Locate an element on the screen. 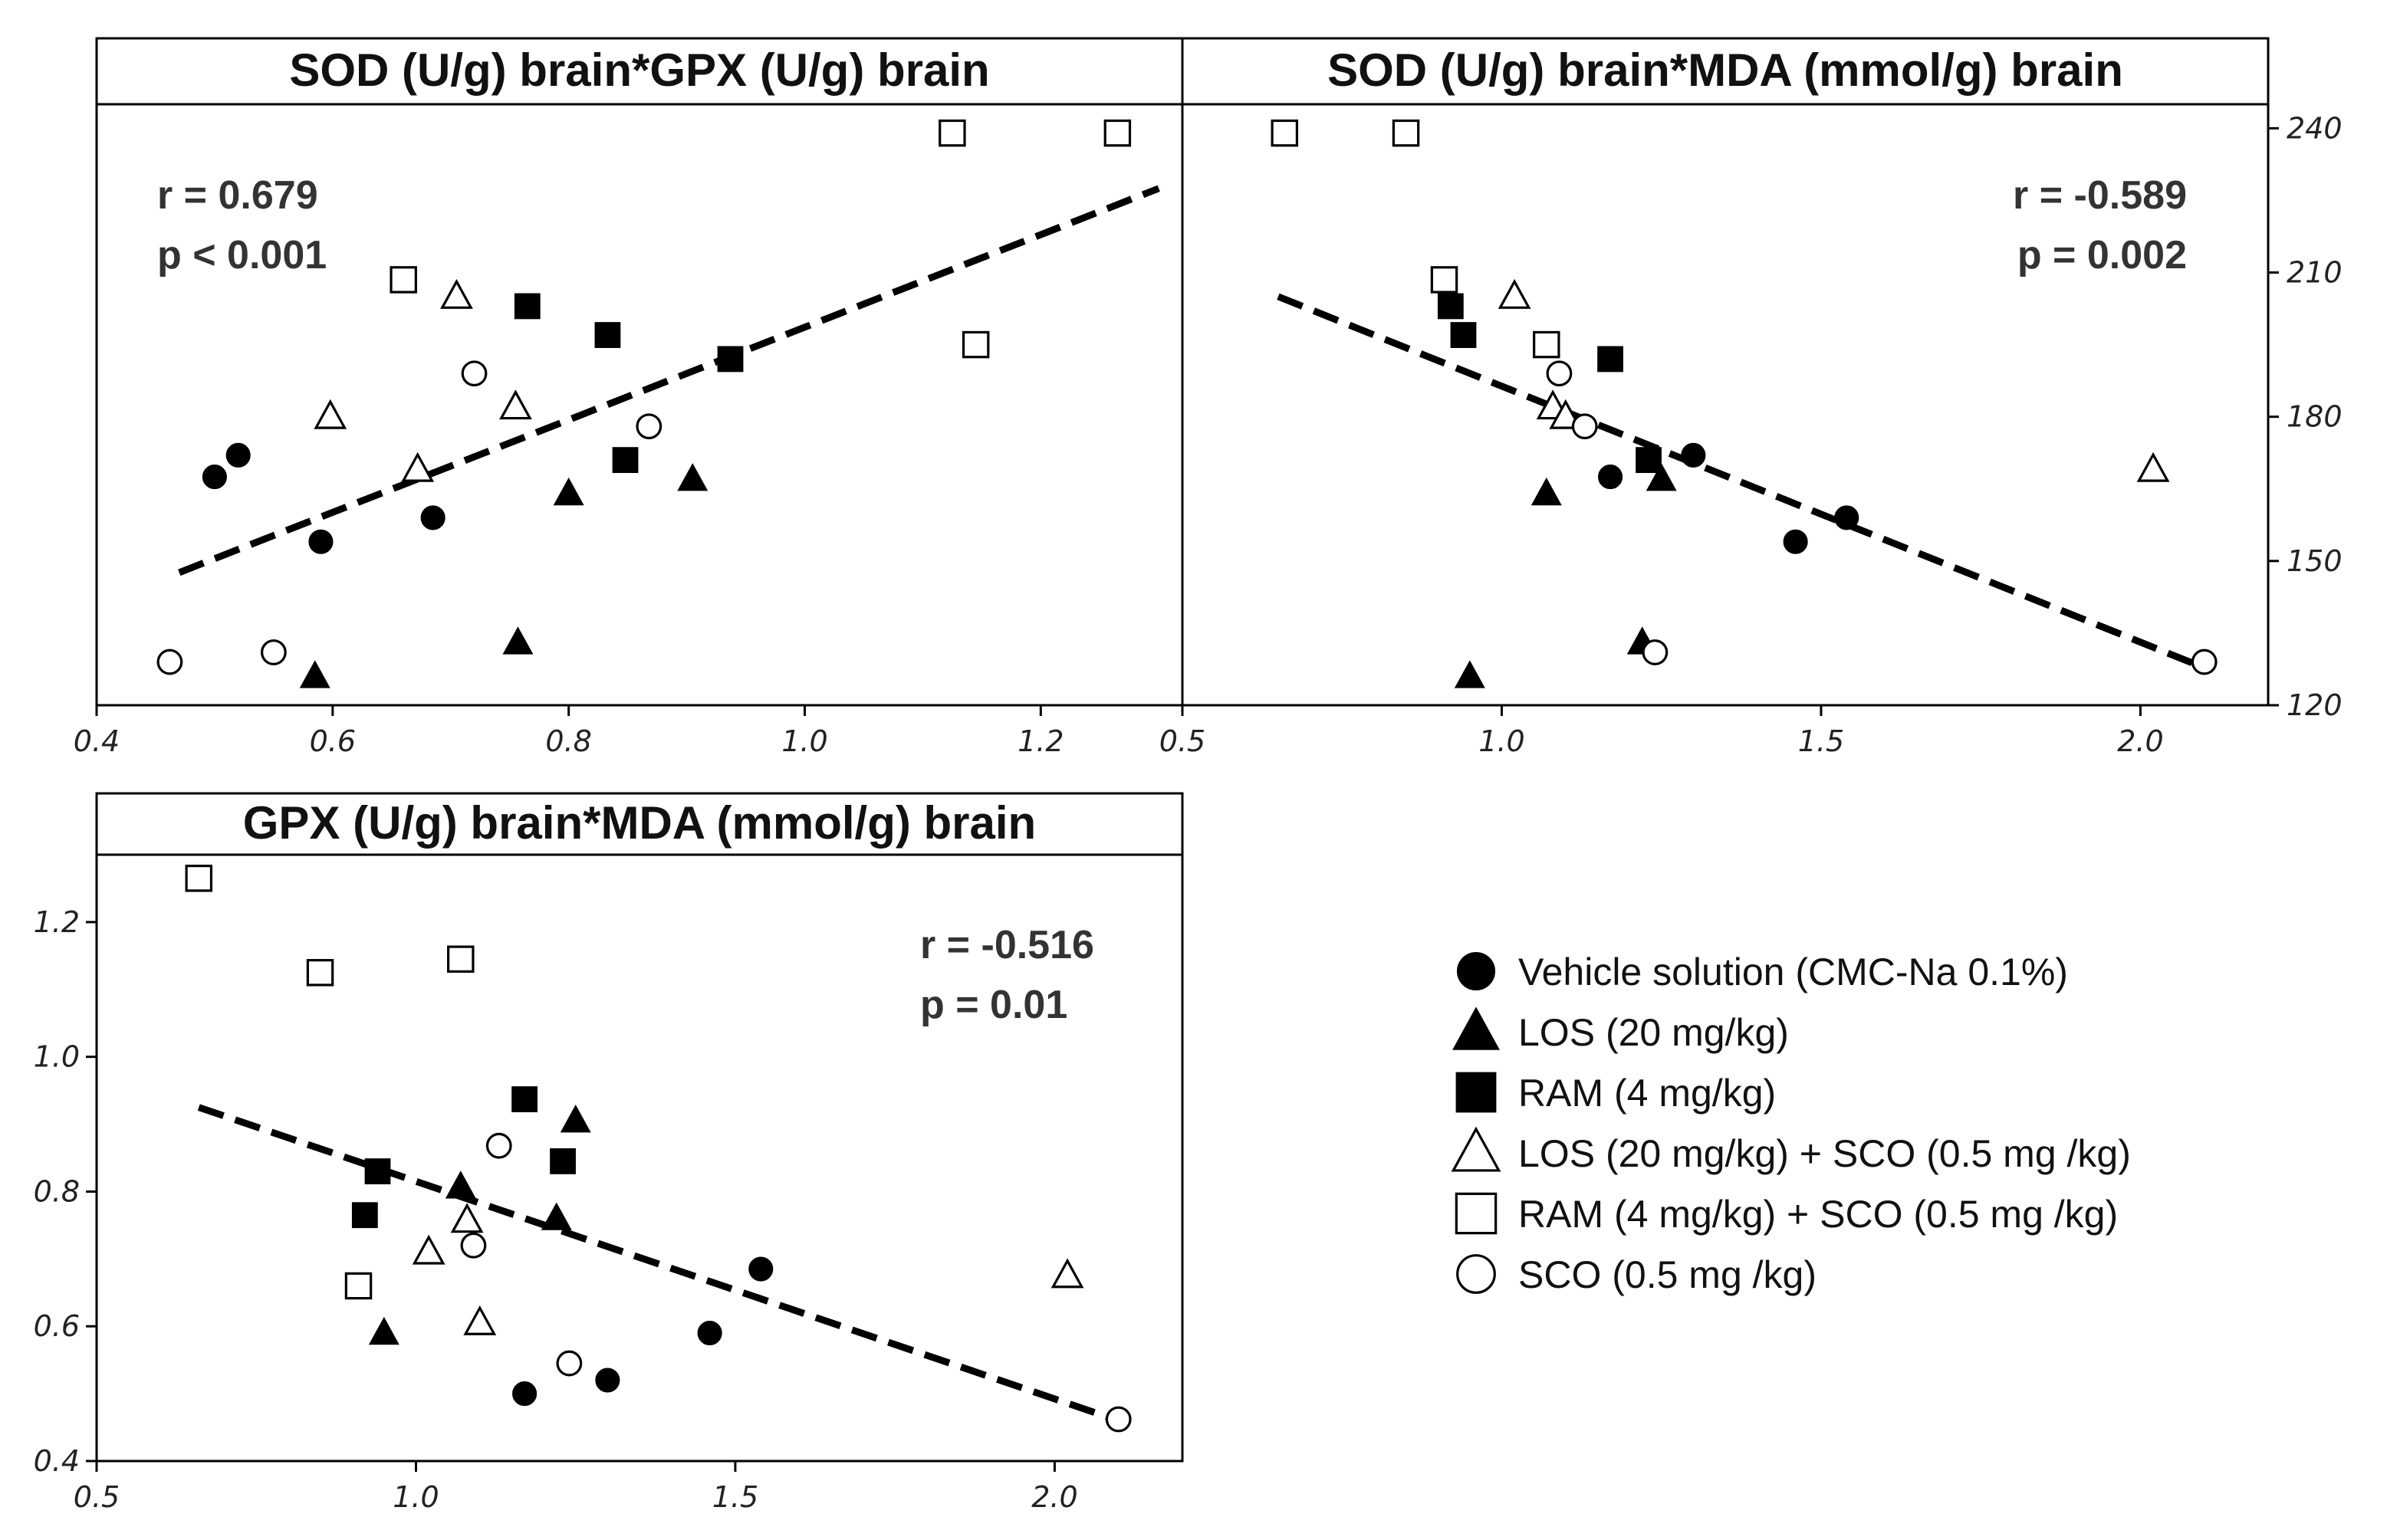  legend-item-ram-sco: RAM (4 mg/kg) + SCO (0.5 mg /kg) is located at coordinates (1786, 1214).